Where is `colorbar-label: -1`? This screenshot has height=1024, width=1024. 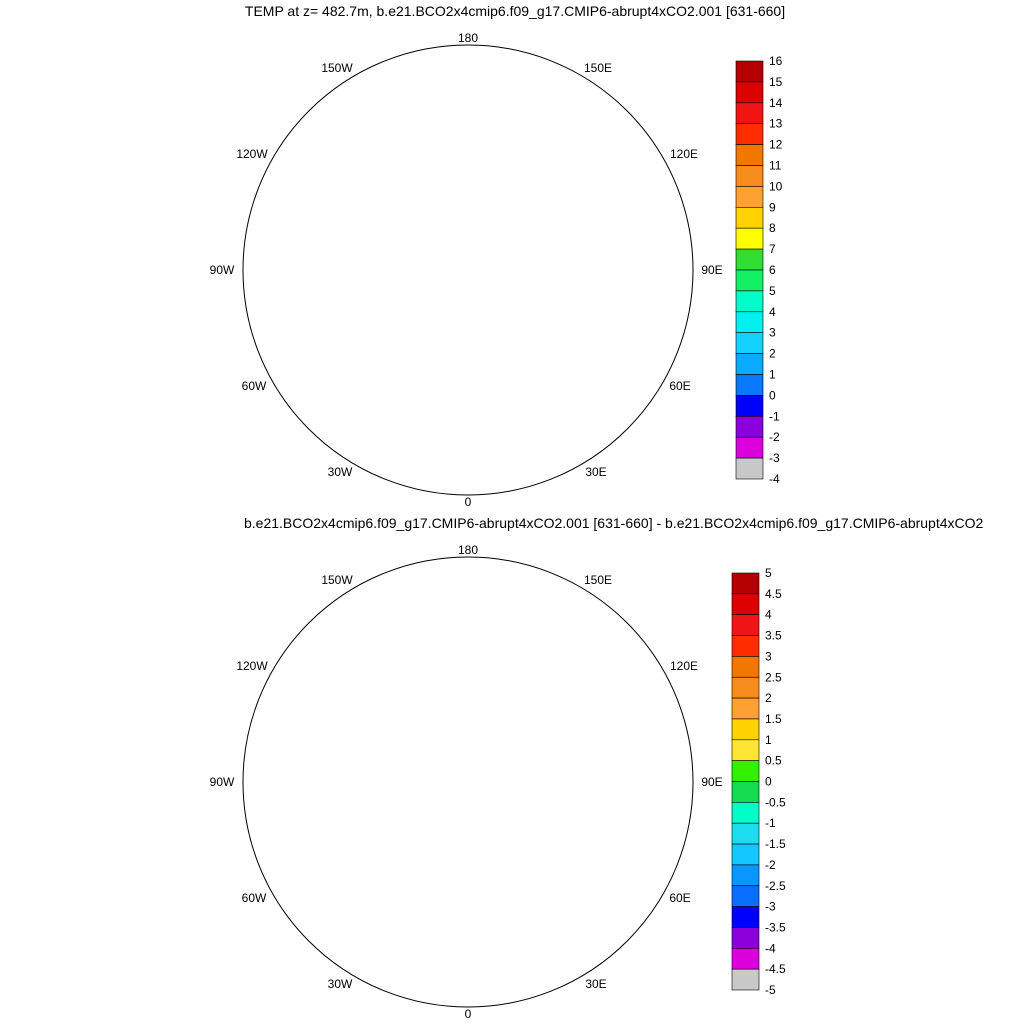 colorbar-label: -1 is located at coordinates (774, 416).